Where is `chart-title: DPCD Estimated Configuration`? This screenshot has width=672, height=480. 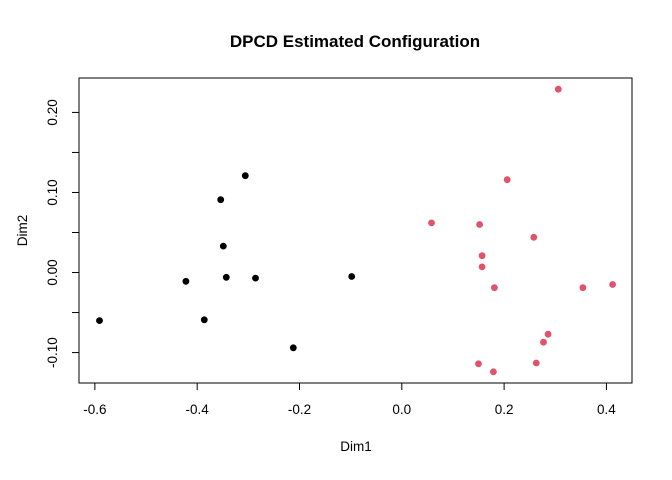 chart-title: DPCD Estimated Configuration is located at coordinates (355, 41).